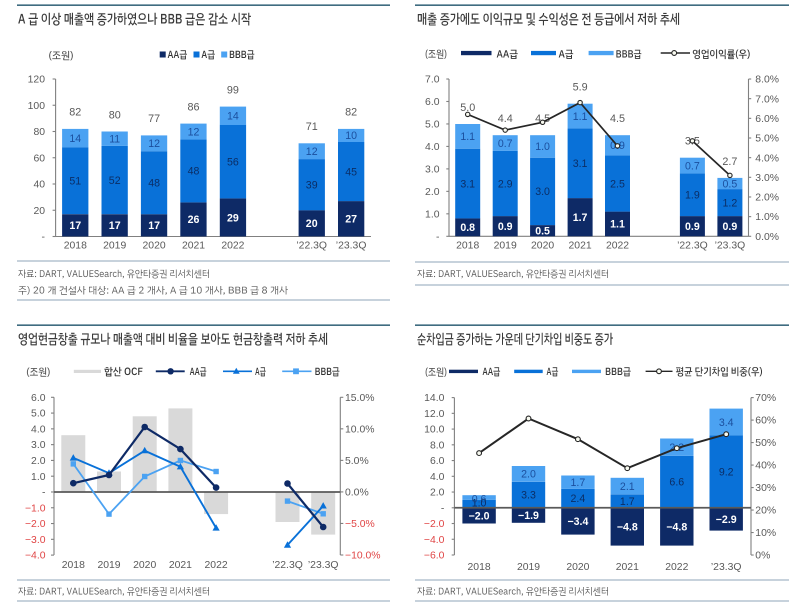  What do you see at coordinates (617, 184) in the screenshot?
I see `svg-text: 2.5` at bounding box center [617, 184].